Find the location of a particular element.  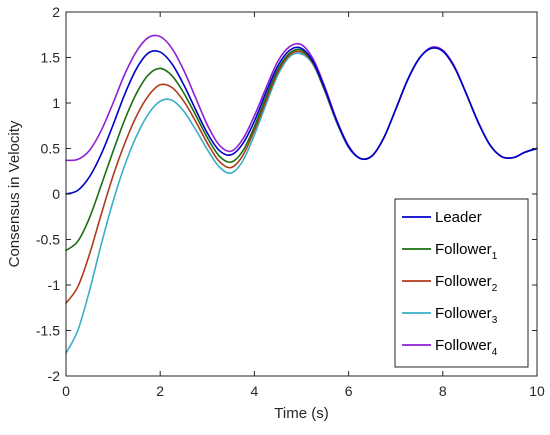

legend-entry: Follower3 is located at coordinates (466, 315).